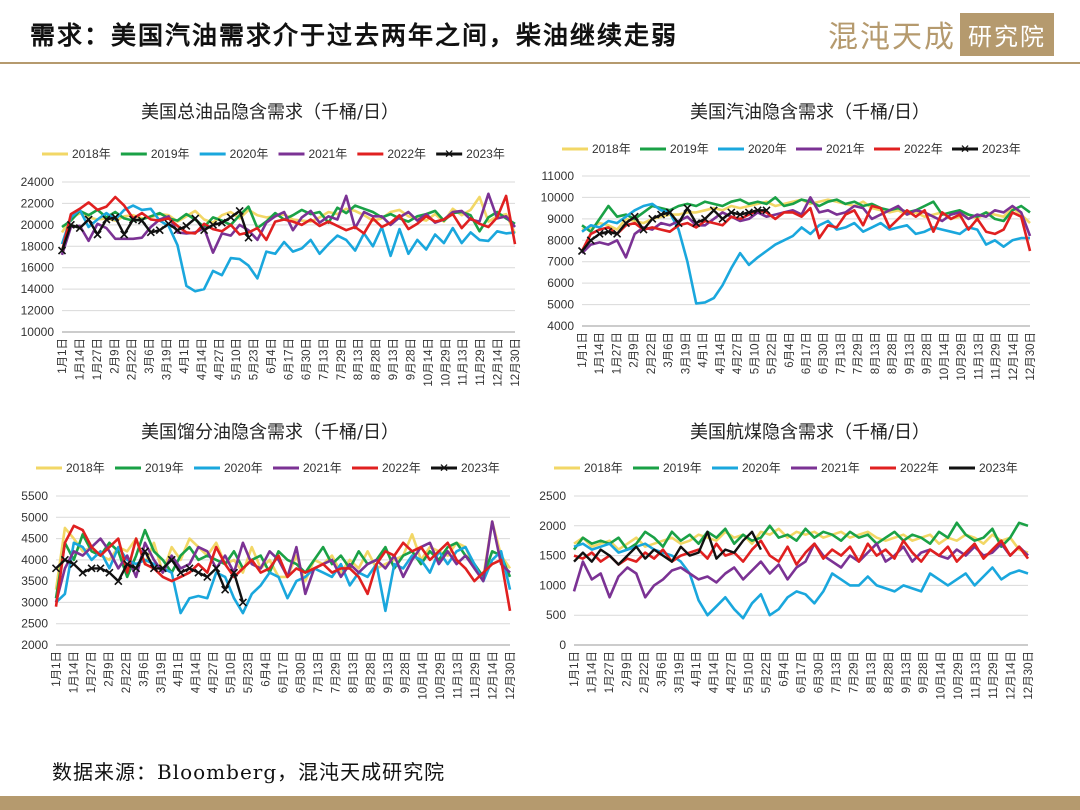  I want to click on page-title: 需求：美国汽油需求介于过去两年之间，柴油继续走弱, so click(354, 35).